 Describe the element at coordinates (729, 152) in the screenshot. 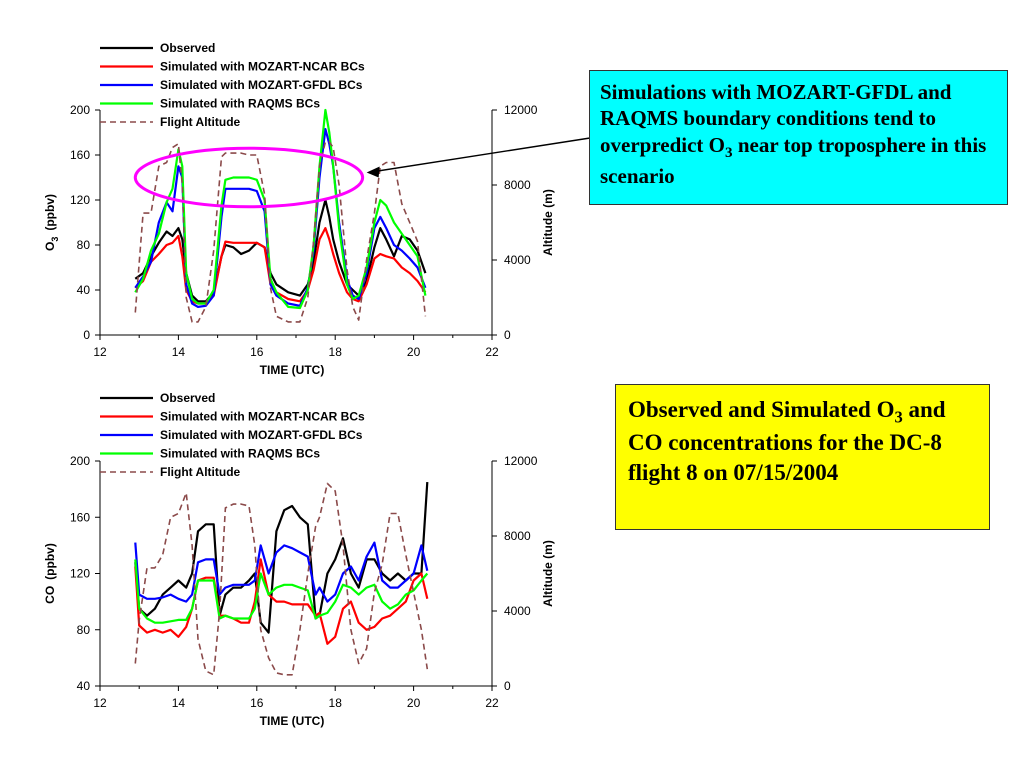

I see `annotation-cyan-sub: 3` at that location.